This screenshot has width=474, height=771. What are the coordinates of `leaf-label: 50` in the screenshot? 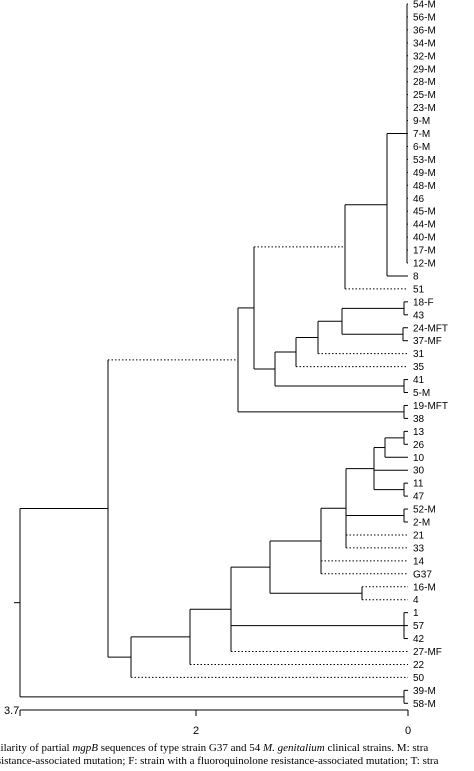 It's located at (419, 678).